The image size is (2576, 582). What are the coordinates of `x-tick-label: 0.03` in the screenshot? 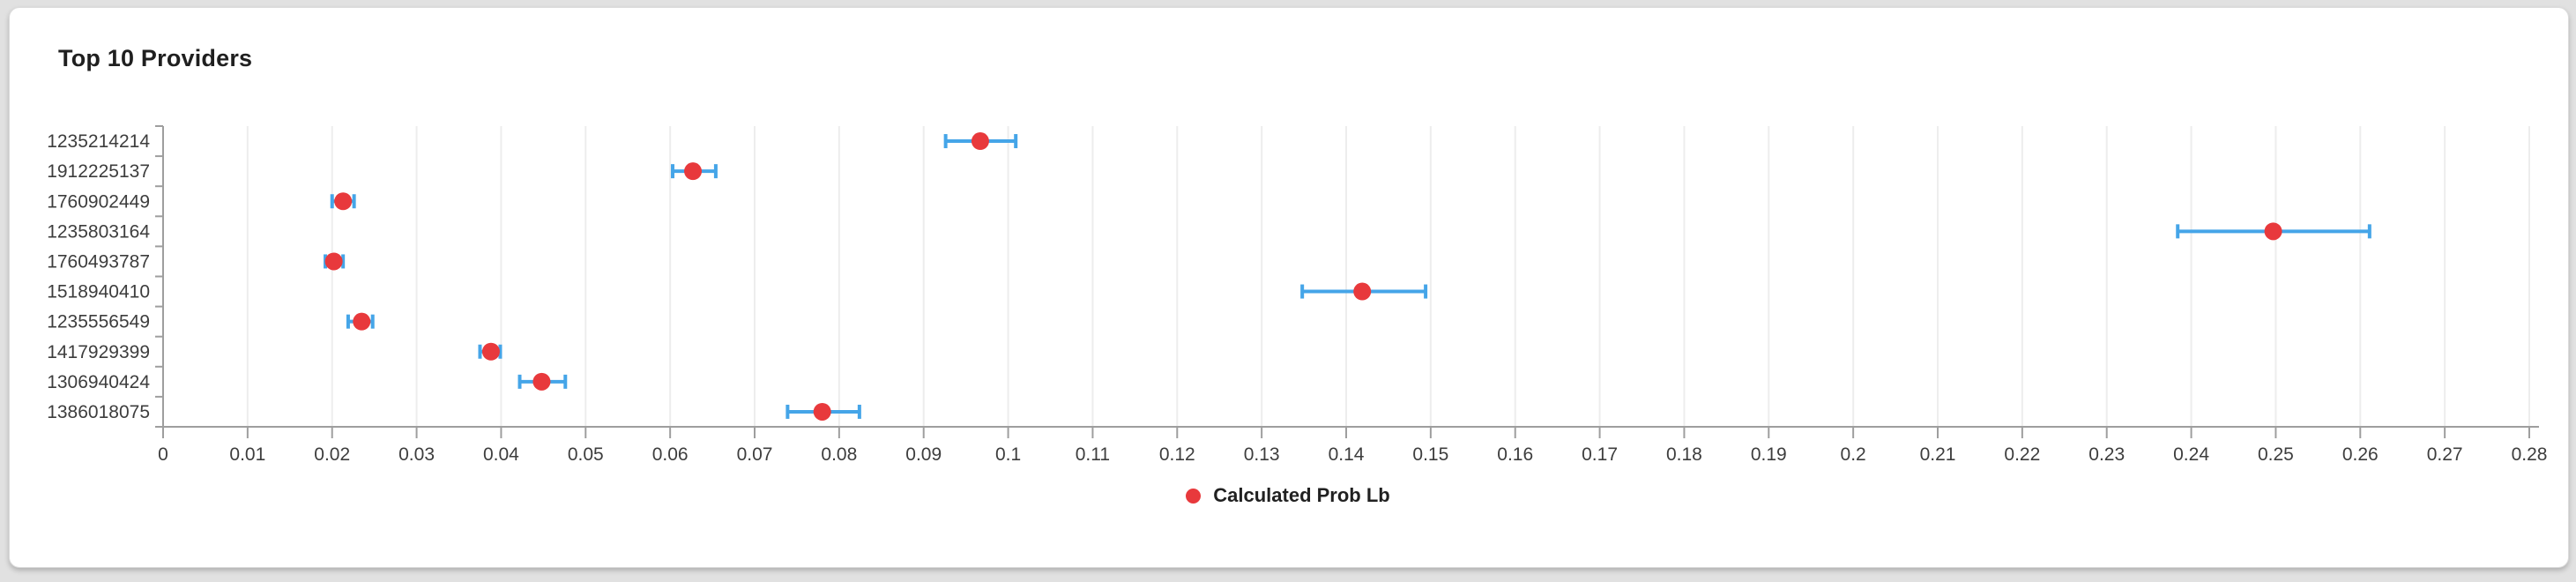 It's located at (417, 455).